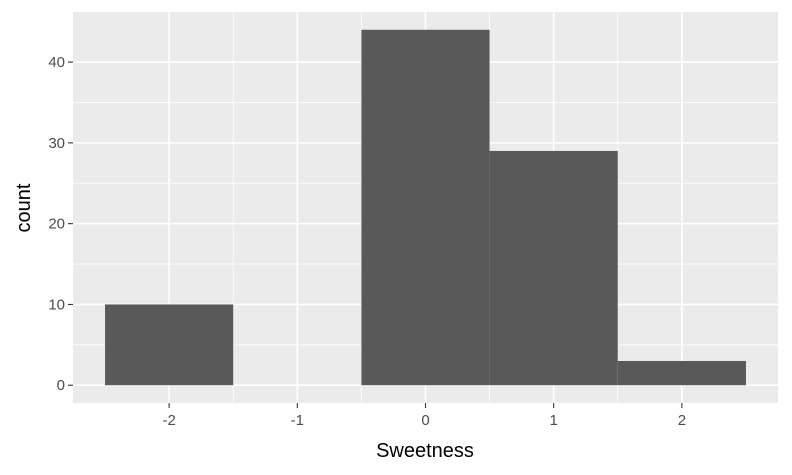  What do you see at coordinates (554, 420) in the screenshot?
I see `x-tick-label: 1` at bounding box center [554, 420].